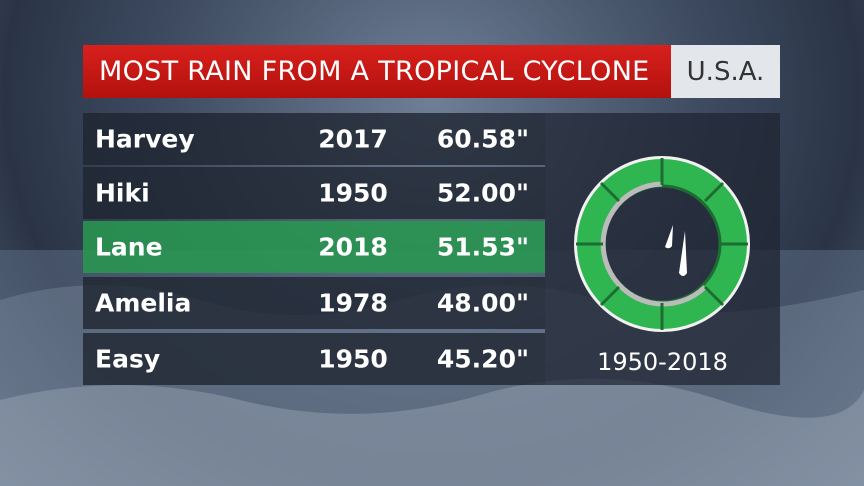  I want to click on storm-name: Amelia, so click(143, 303).